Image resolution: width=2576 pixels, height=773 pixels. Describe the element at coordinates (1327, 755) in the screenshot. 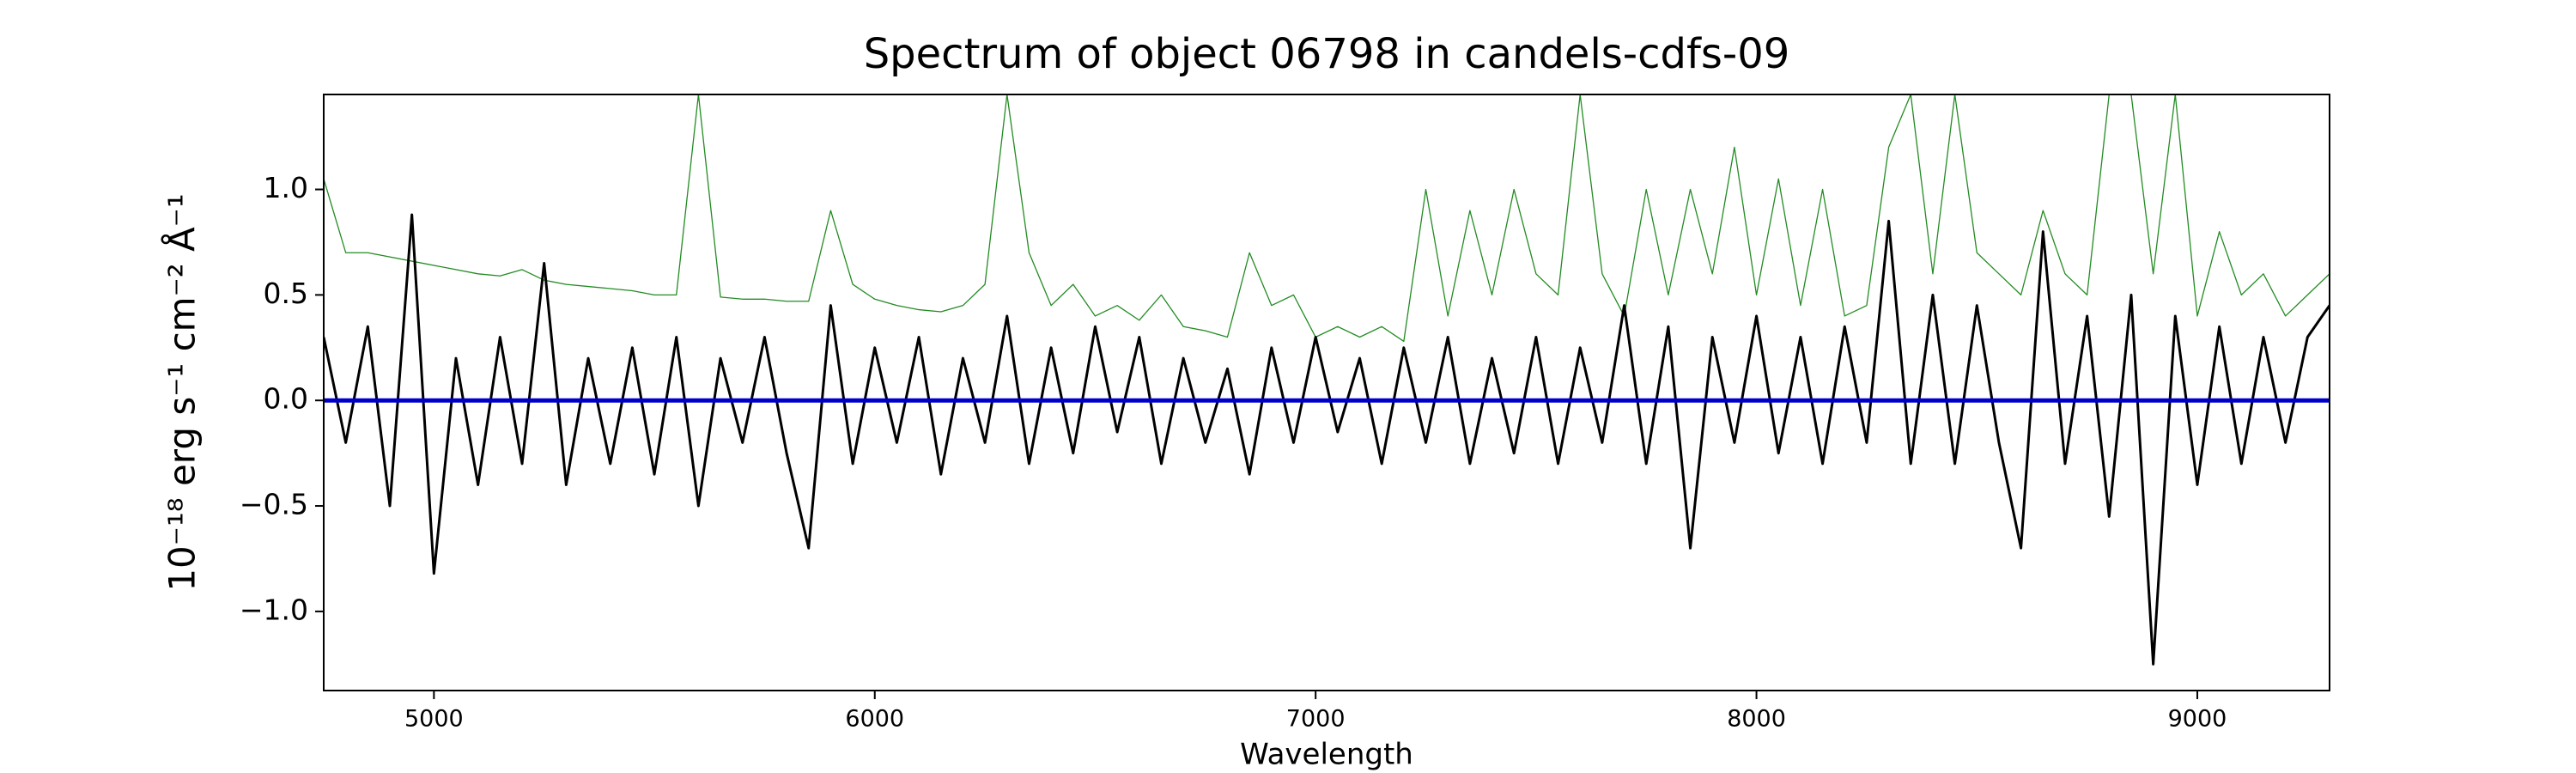

I see `x-axis-label: Wavelength` at that location.